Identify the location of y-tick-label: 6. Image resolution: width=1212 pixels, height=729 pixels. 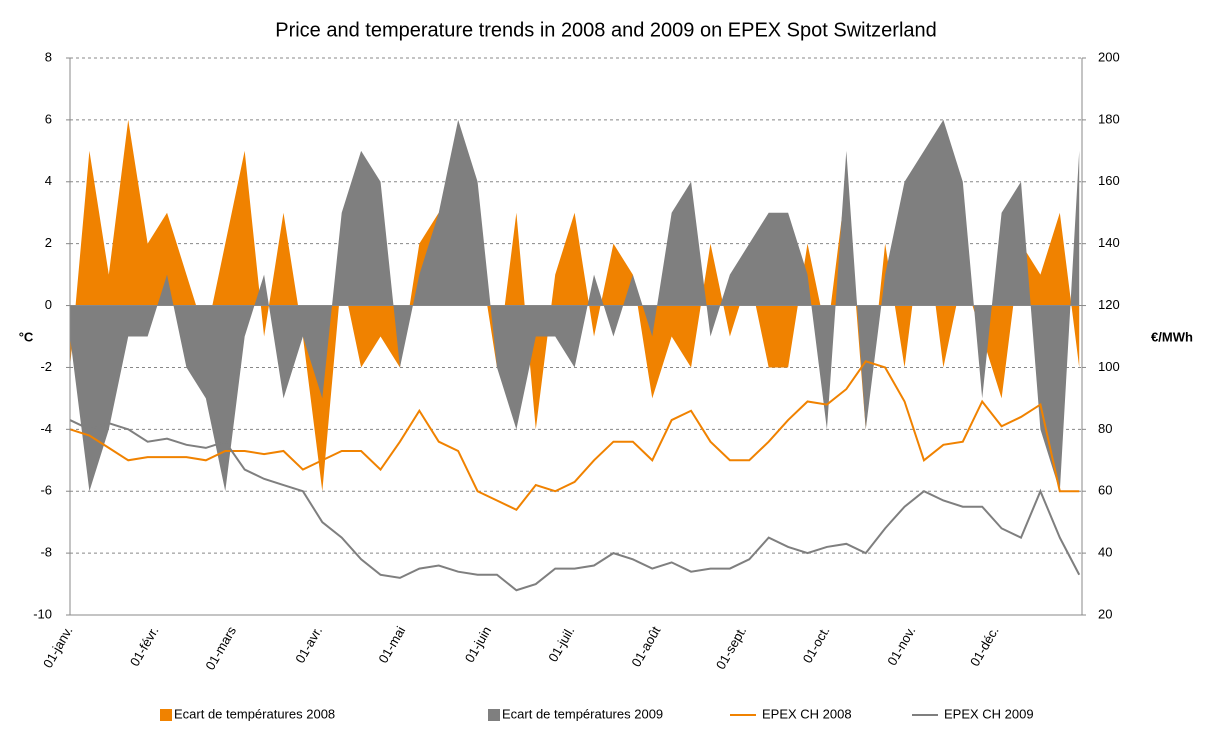
(48, 118).